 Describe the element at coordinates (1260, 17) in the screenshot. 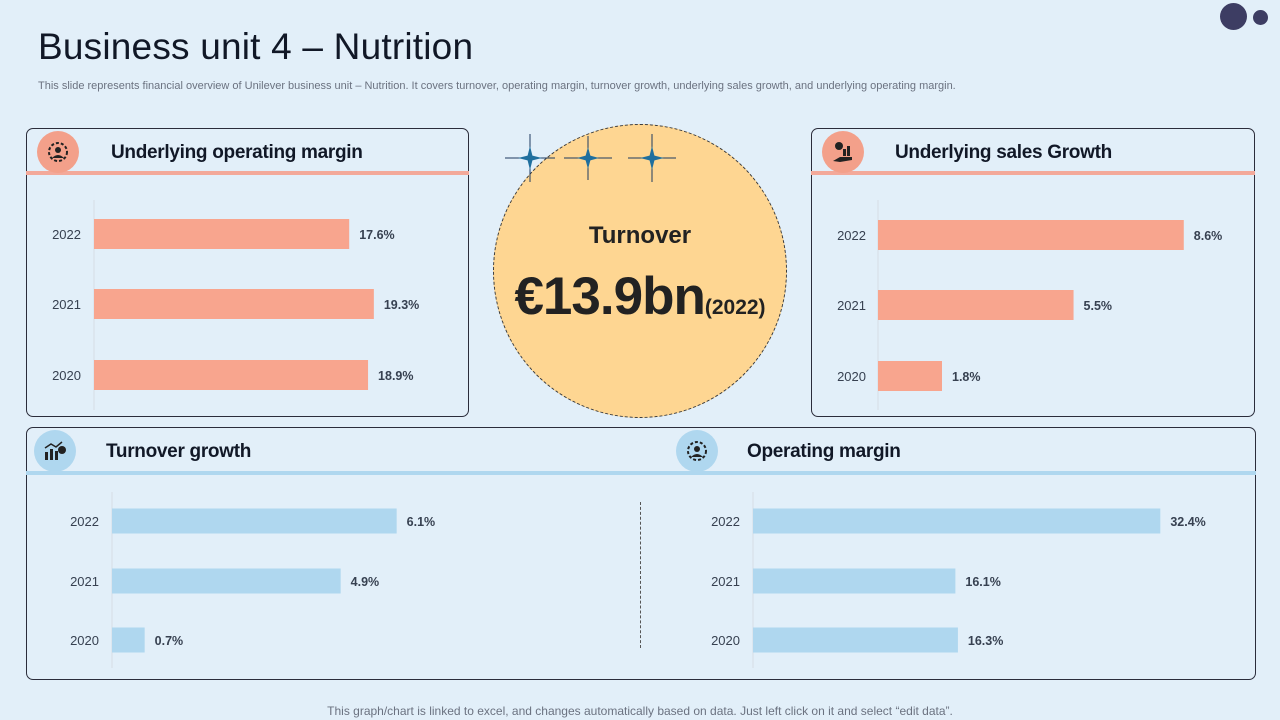

I see `decor-dot-small` at that location.